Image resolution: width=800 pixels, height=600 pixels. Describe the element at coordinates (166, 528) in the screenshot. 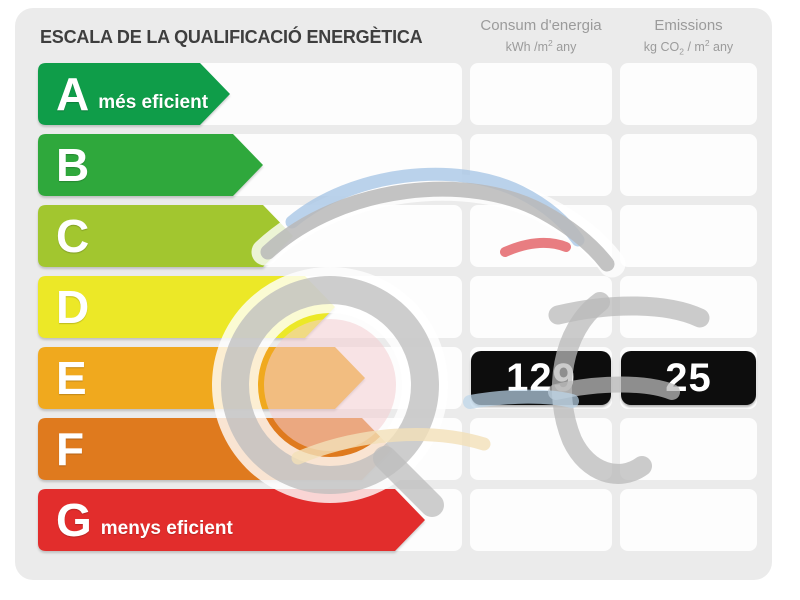

I see `grade-note: menys eficient` at that location.